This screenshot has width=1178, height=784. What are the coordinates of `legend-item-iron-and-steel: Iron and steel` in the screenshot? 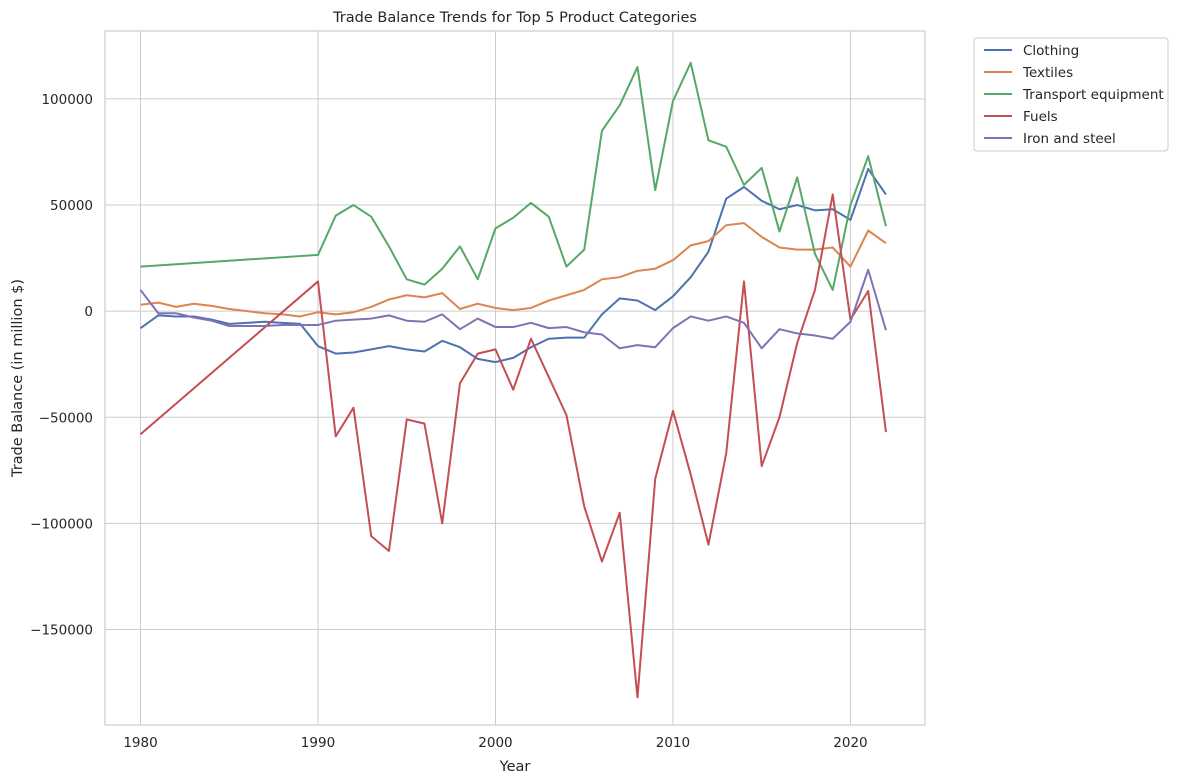 It's located at (1050, 139).